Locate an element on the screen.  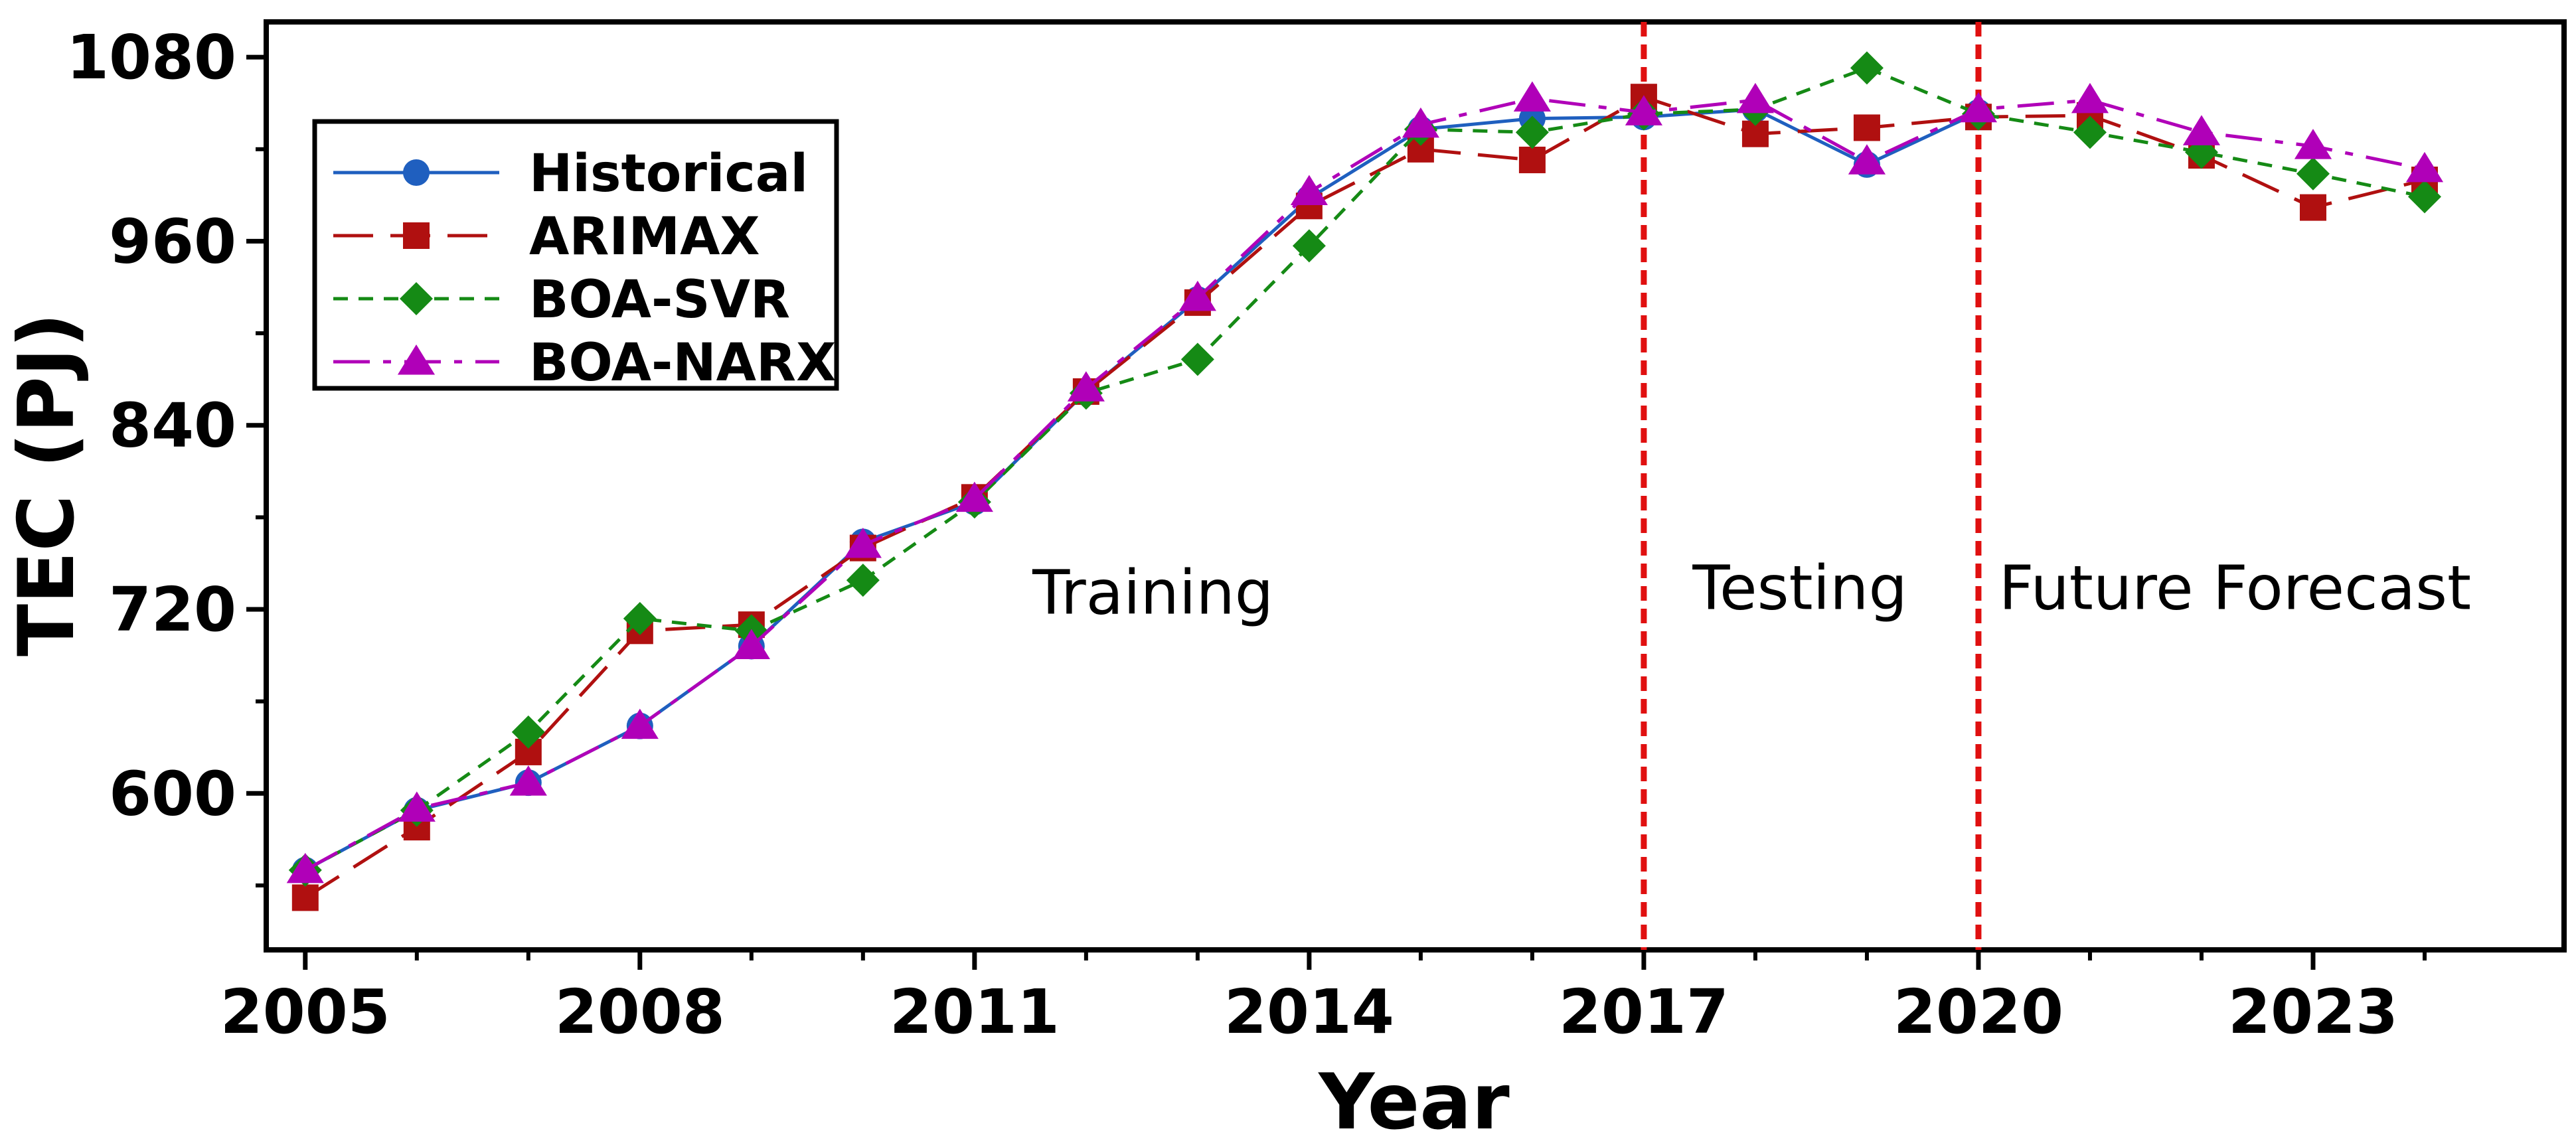
region-label-training: Training is located at coordinates (1152, 593).